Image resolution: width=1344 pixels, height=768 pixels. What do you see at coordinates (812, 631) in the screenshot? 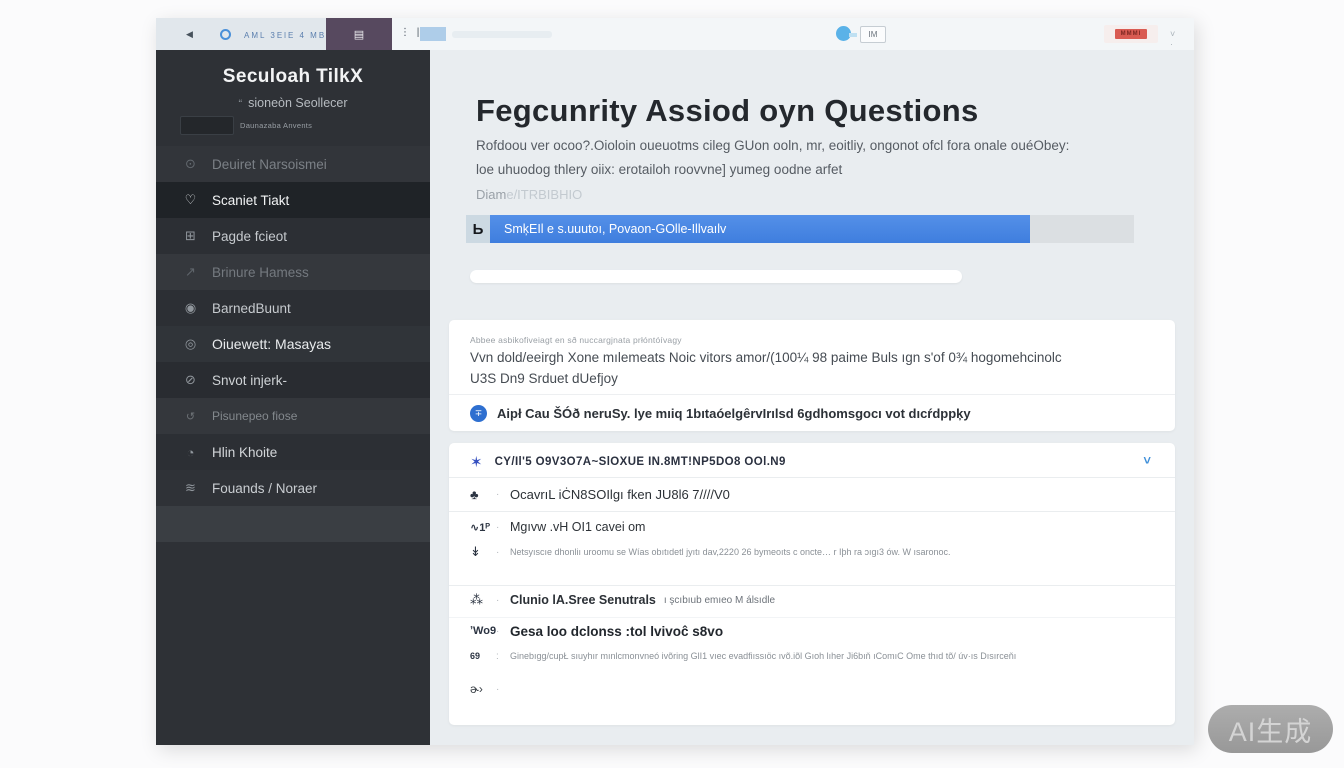
I see `list-item: ʼWo9 · Gesa loo dclonss :tol lvivoĉ s8vo` at bounding box center [812, 631].